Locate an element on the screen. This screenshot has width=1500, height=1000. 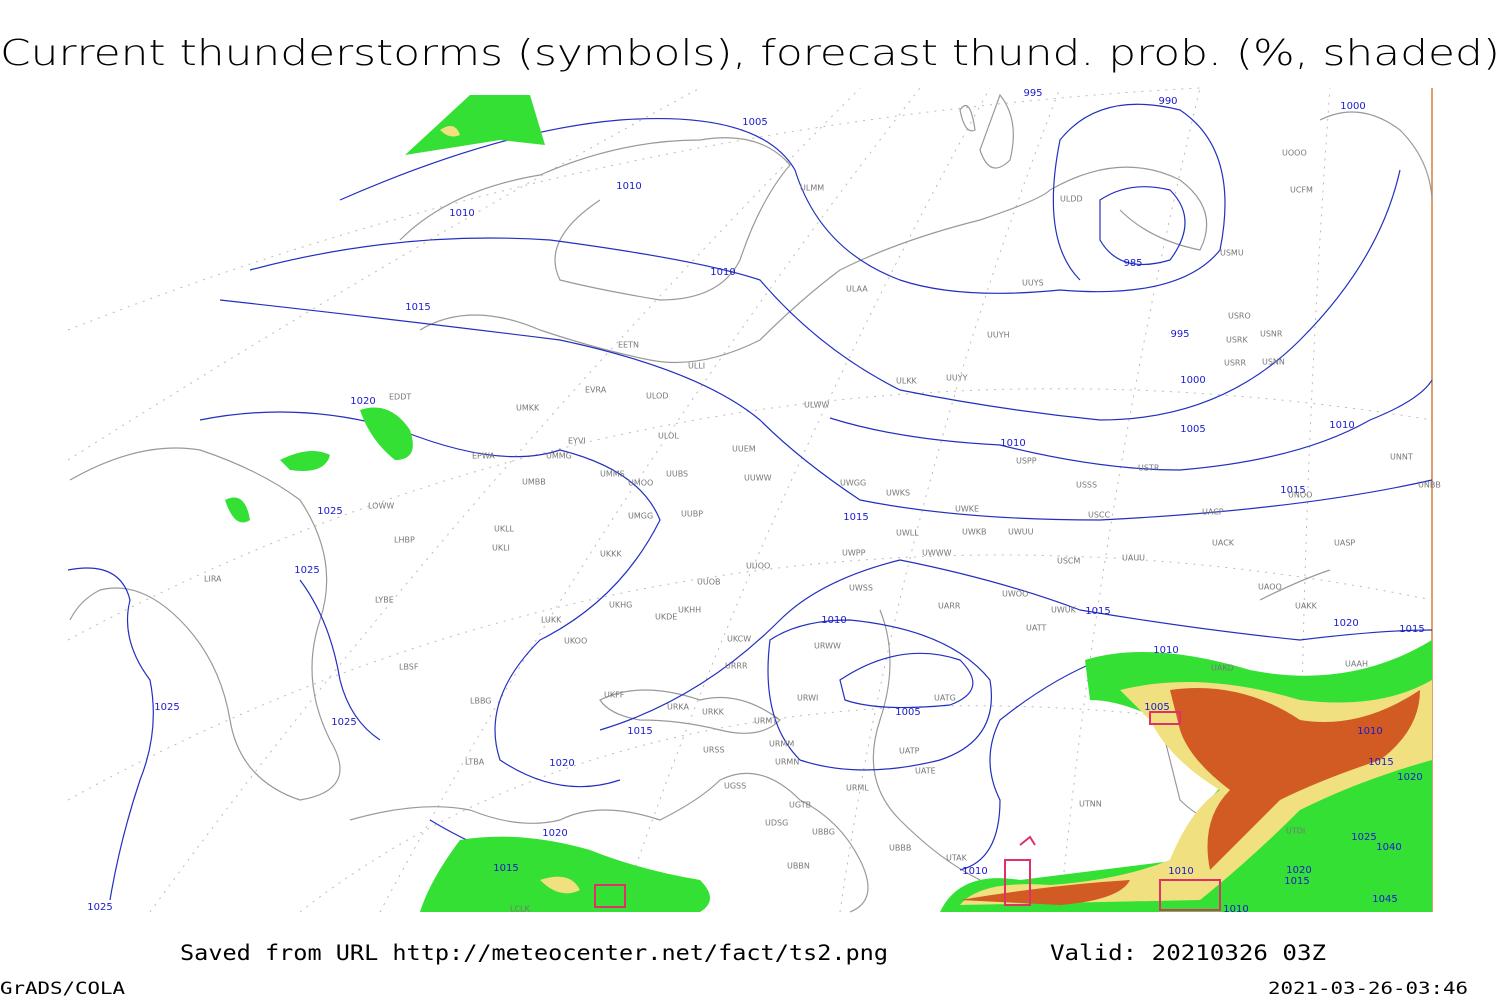
station-label: USNR is located at coordinates (1271, 334).